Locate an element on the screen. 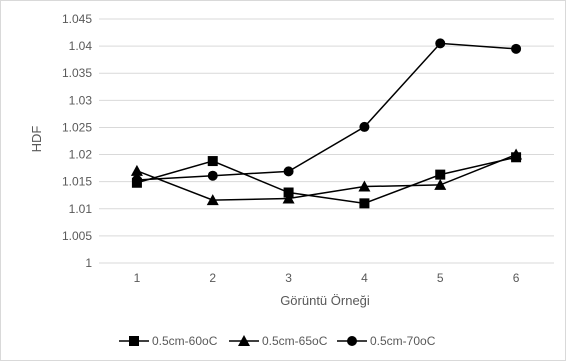  x-tick-label: 2 is located at coordinates (212, 278).